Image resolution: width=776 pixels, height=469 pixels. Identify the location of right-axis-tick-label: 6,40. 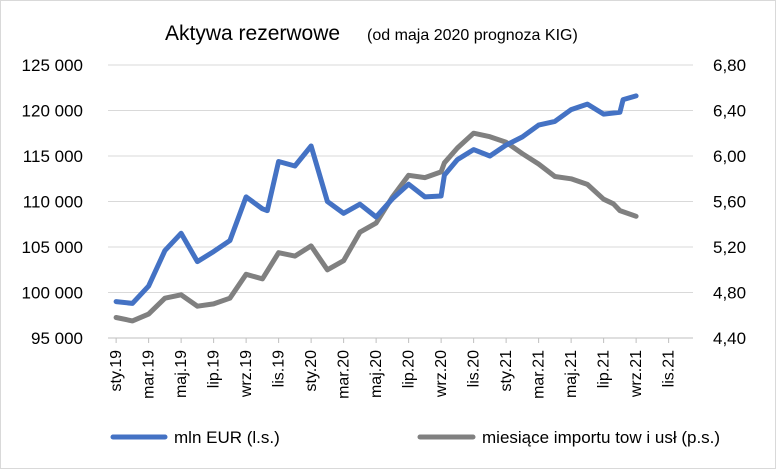
(729, 111).